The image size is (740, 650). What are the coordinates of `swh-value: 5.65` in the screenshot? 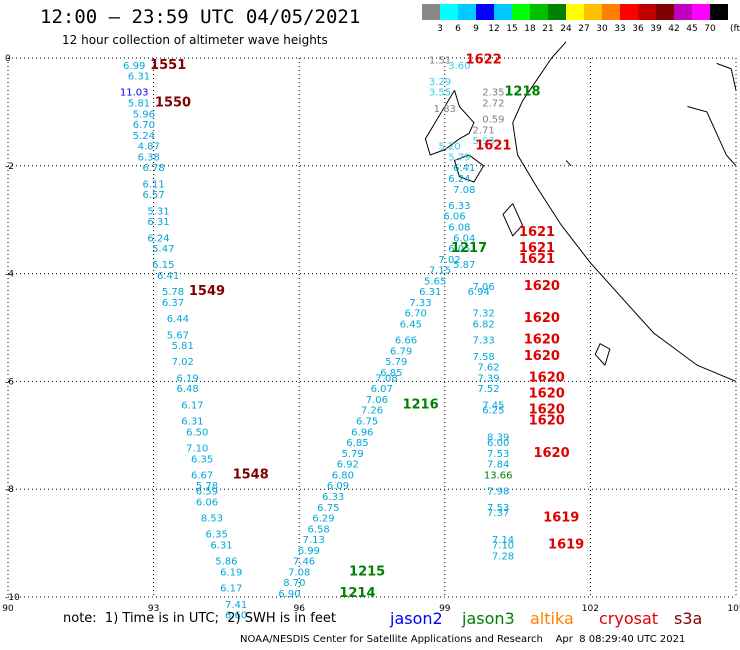 It's located at (435, 281).